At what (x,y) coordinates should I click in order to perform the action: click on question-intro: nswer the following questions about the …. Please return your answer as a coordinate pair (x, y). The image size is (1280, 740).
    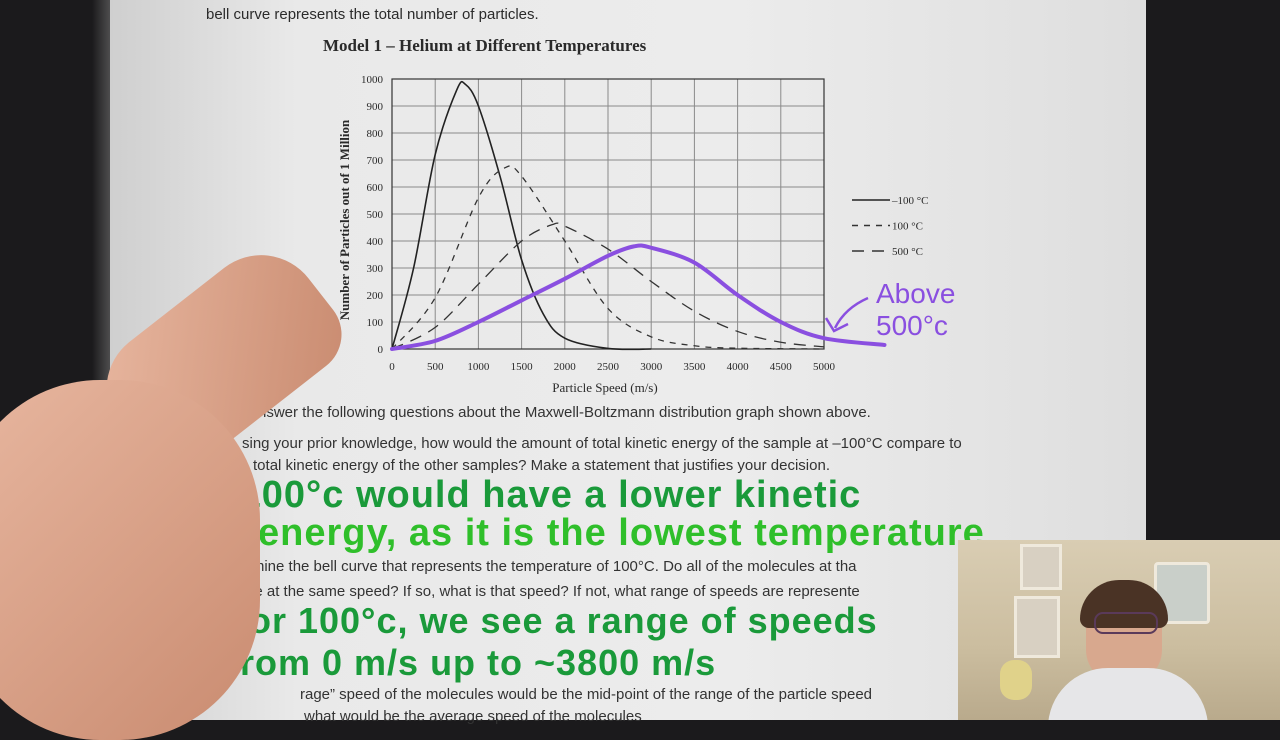
    Looking at the image, I should click on (564, 412).